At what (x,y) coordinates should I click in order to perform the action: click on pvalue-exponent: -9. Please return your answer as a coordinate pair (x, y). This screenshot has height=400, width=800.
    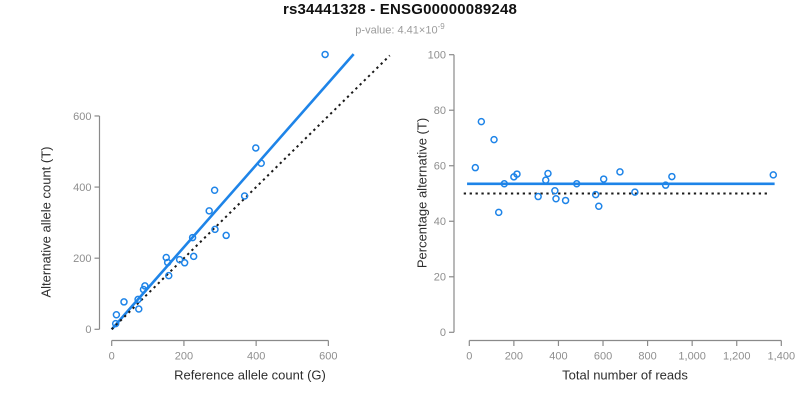
    Looking at the image, I should click on (441, 26).